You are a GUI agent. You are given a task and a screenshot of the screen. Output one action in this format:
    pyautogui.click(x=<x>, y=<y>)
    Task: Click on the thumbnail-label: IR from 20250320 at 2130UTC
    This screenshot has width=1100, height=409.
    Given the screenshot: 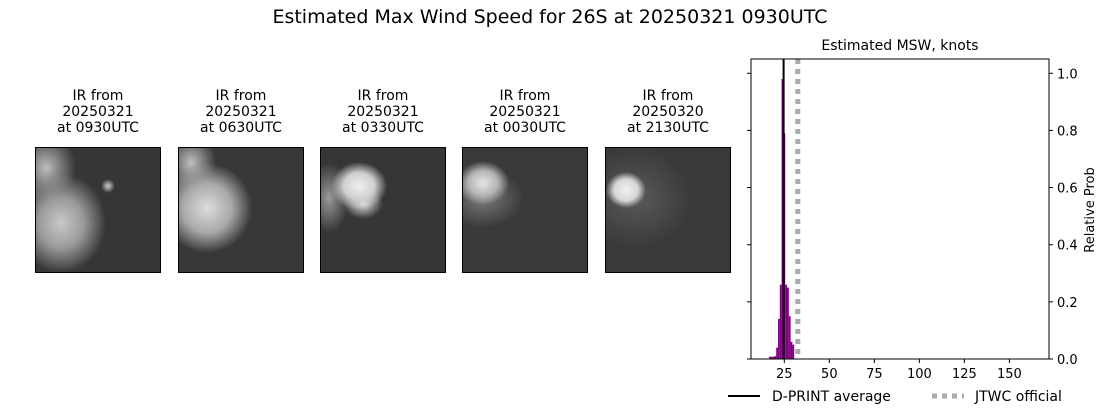 What is the action you would take?
    pyautogui.click(x=668, y=115)
    